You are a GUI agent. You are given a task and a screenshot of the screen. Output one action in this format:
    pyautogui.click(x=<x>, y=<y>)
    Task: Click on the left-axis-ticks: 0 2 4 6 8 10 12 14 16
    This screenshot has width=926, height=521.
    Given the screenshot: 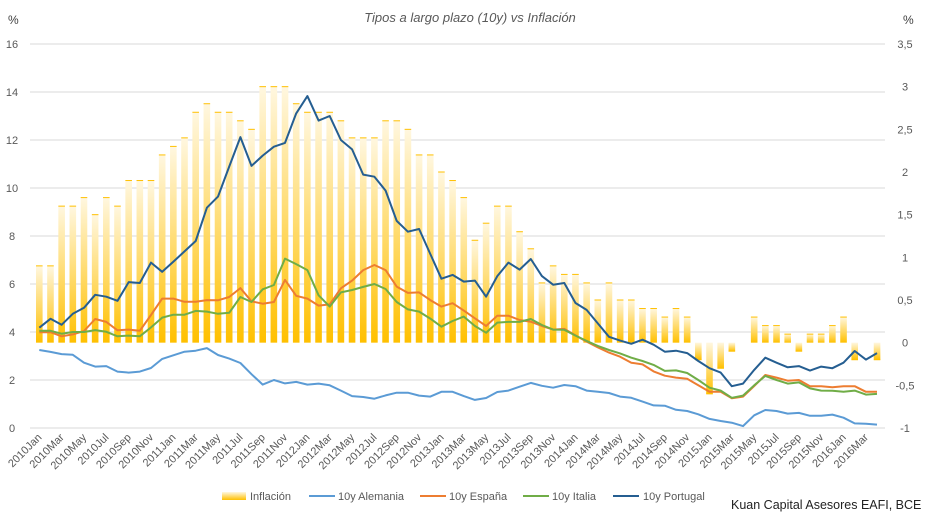 What is the action you would take?
    pyautogui.click(x=12, y=237)
    